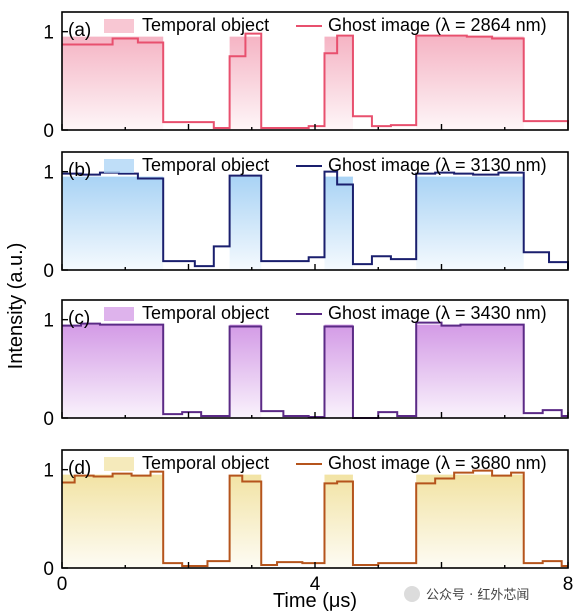 This screenshot has width=578, height=613. Describe the element at coordinates (79, 318) in the screenshot. I see `panel-label: (c)` at that location.